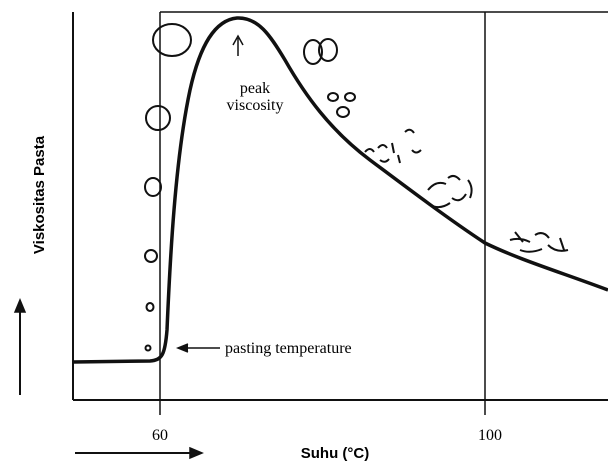 The height and width of the screenshot is (464, 608). Describe the element at coordinates (160, 435) in the screenshot. I see `x-tick-label: 60` at that location.